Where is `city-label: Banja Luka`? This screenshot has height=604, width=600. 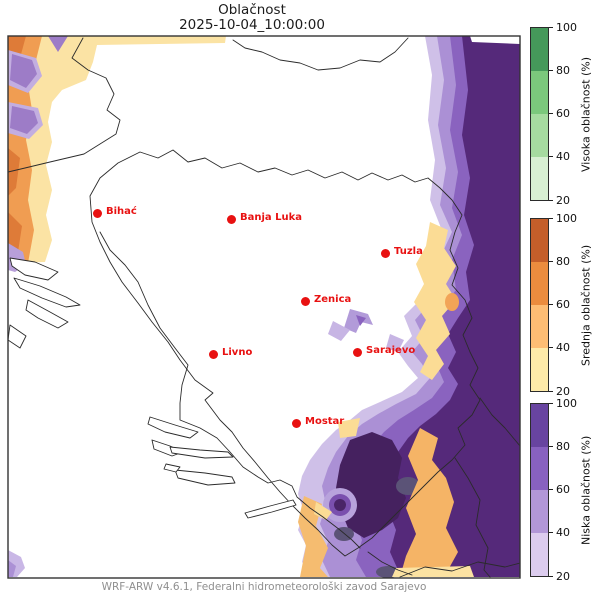
city-label: Banja Luka is located at coordinates (271, 217).